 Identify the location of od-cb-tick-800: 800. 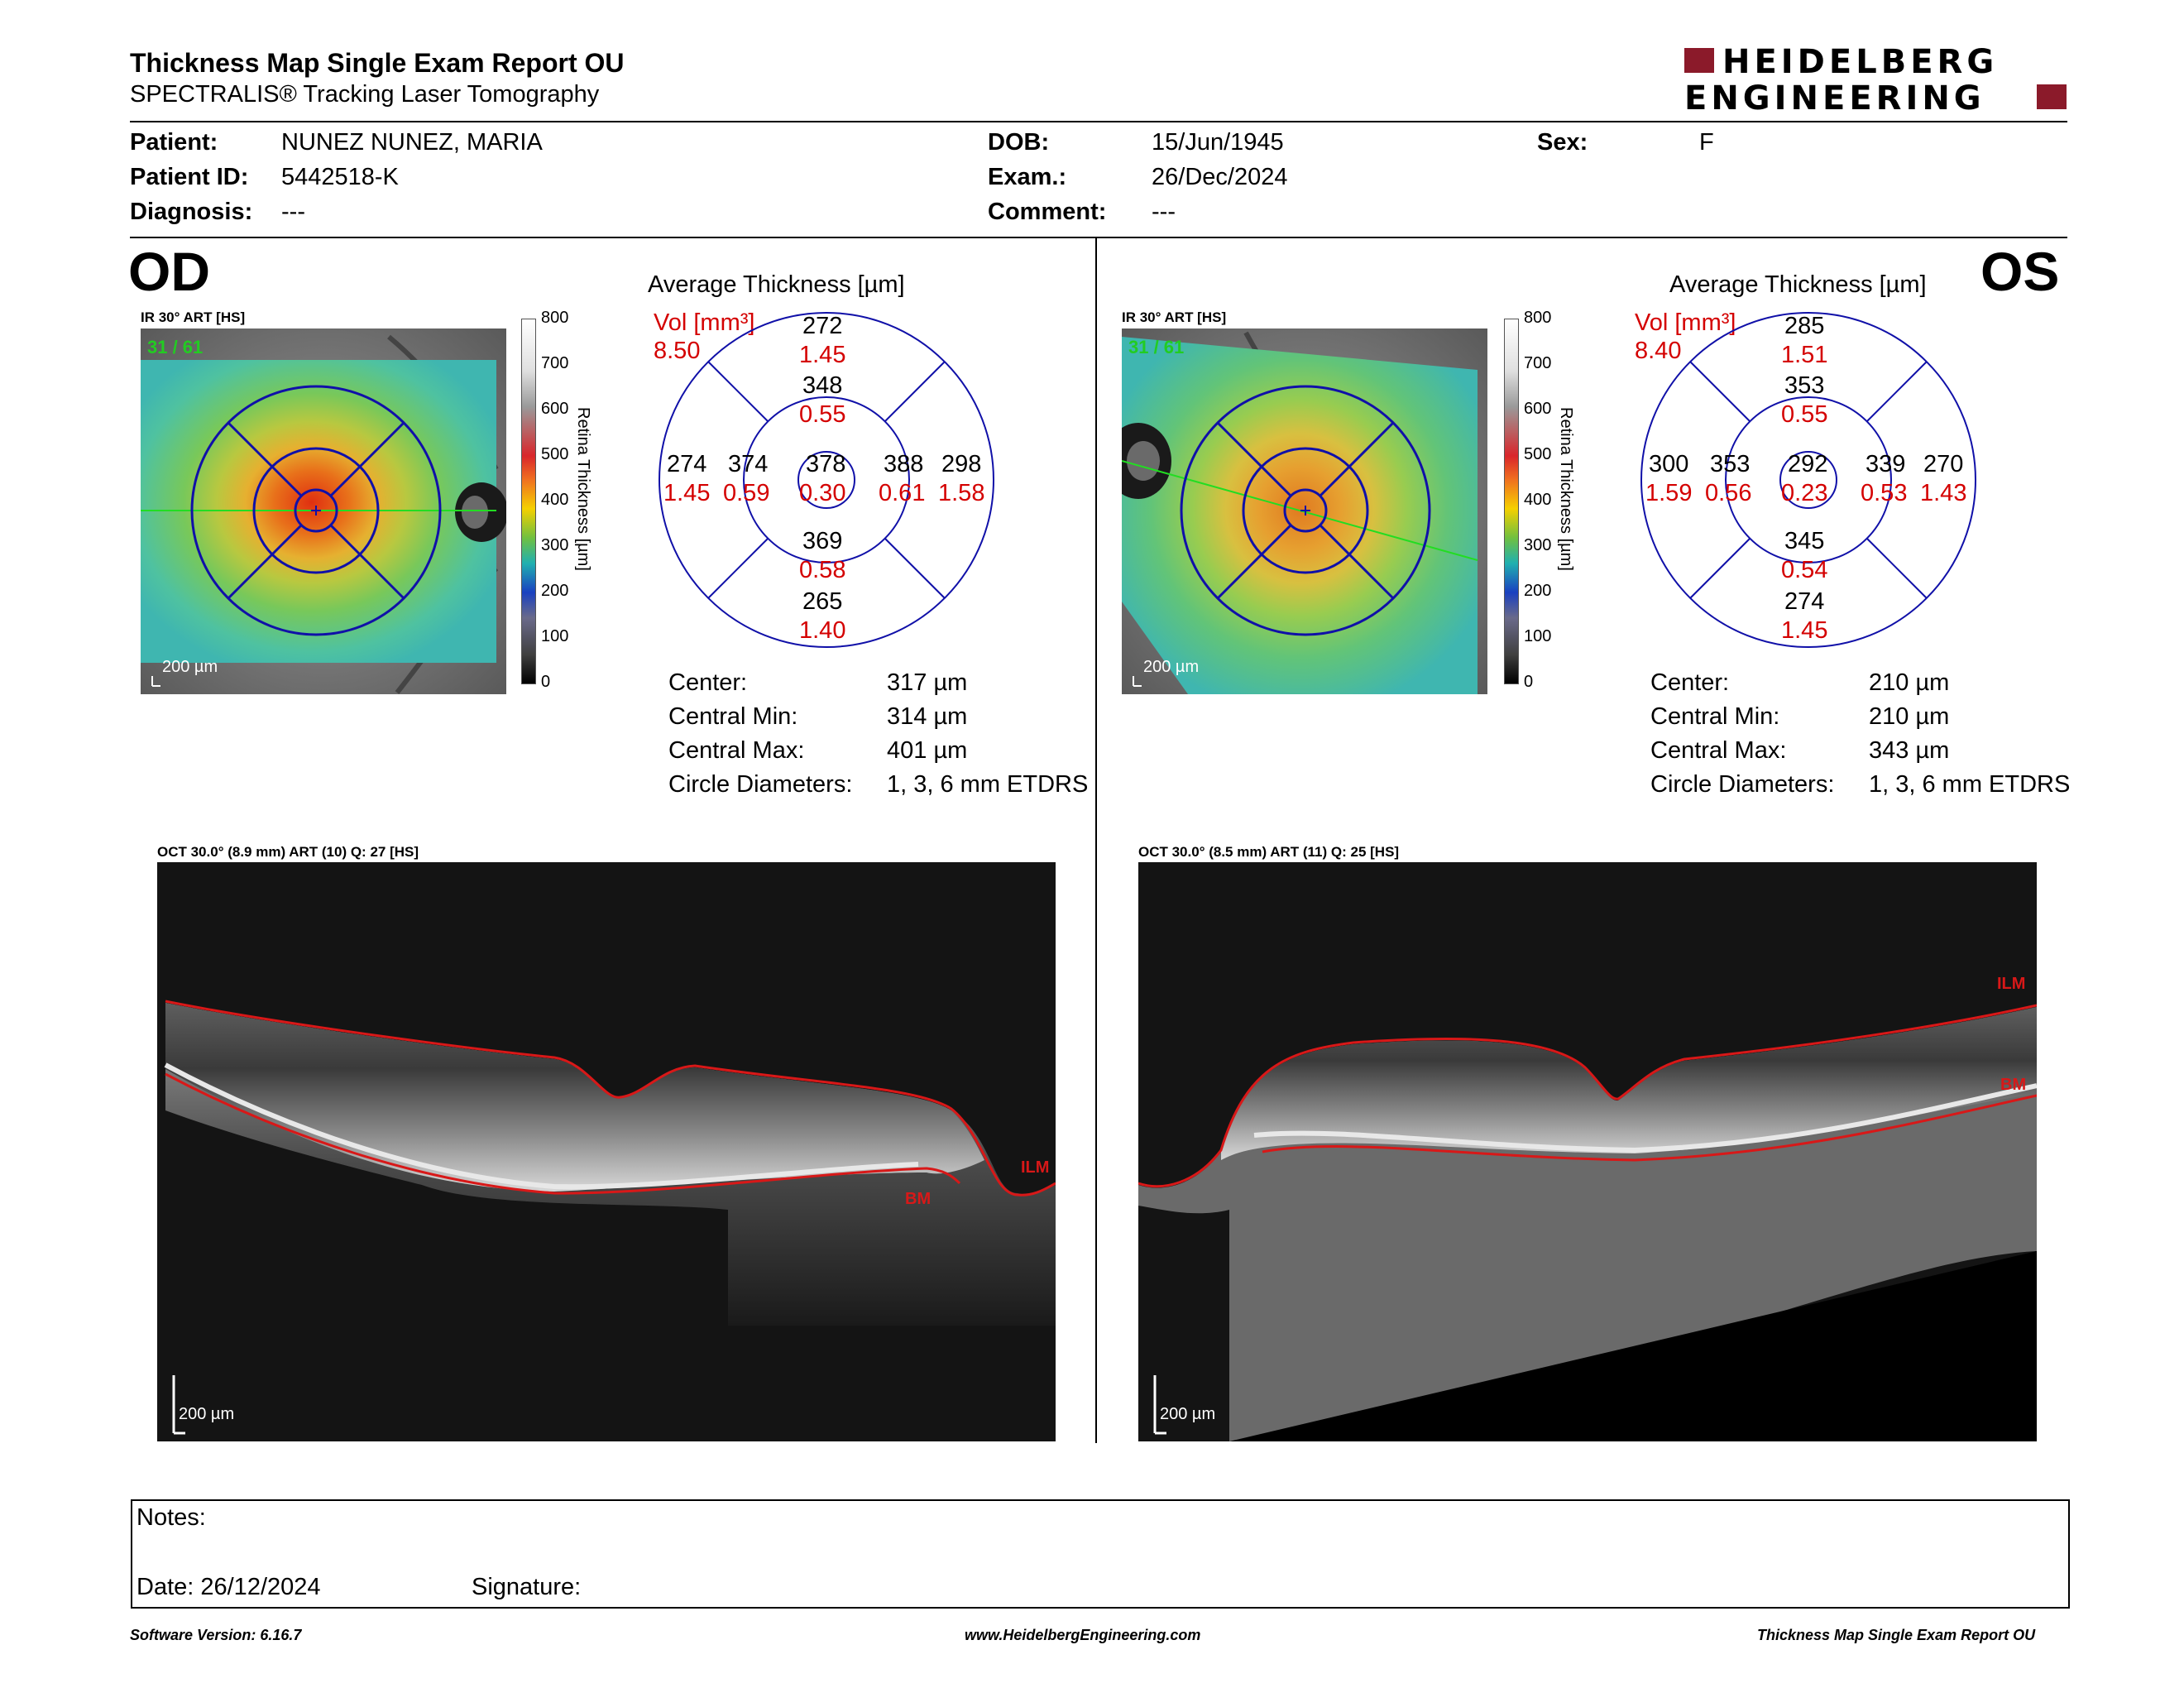
(555, 318).